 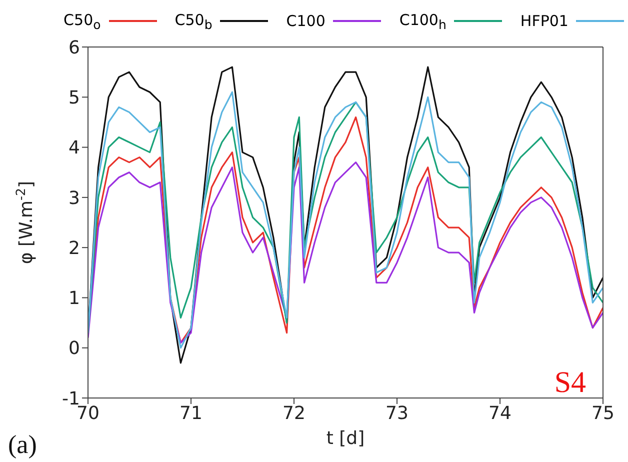 What do you see at coordinates (88, 413) in the screenshot?
I see `x-tick-label: 70` at bounding box center [88, 413].